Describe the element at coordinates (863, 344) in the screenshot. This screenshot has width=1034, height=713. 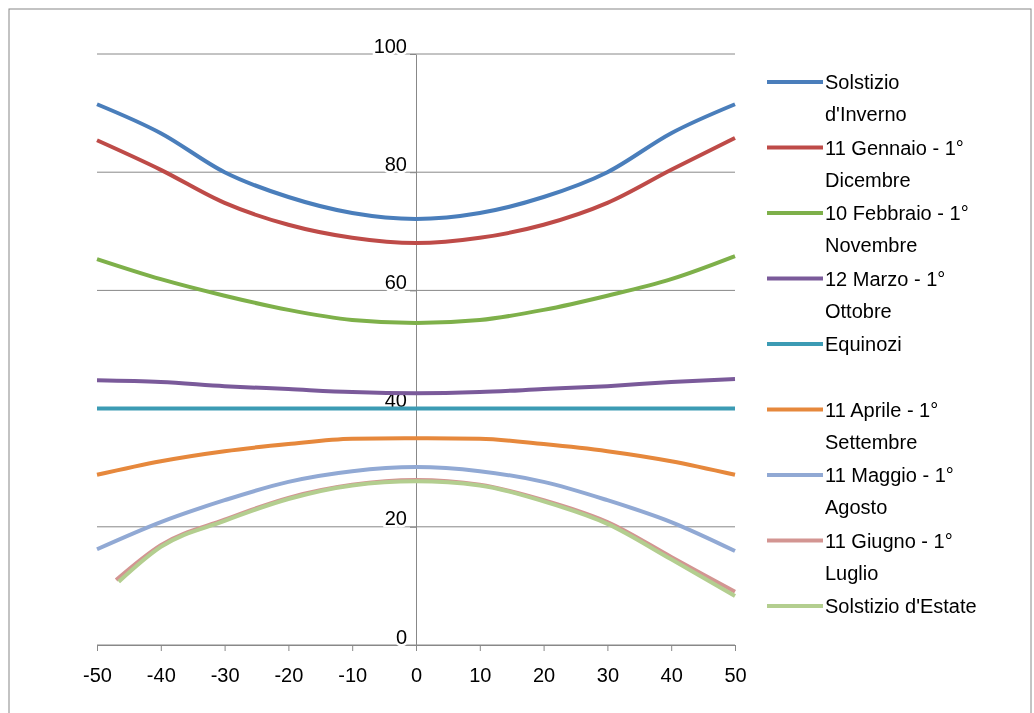
I see `legend-label: Equinozi` at that location.